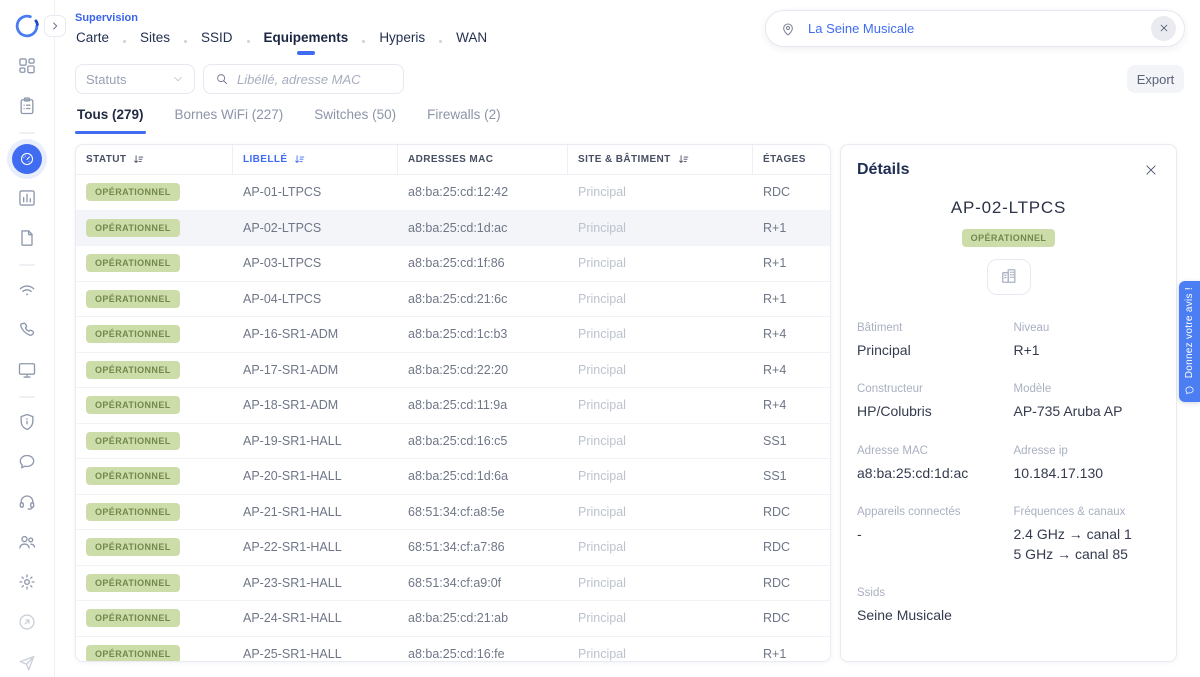  What do you see at coordinates (1058, 472) in the screenshot?
I see `field-value: 10.184.17.130` at bounding box center [1058, 472].